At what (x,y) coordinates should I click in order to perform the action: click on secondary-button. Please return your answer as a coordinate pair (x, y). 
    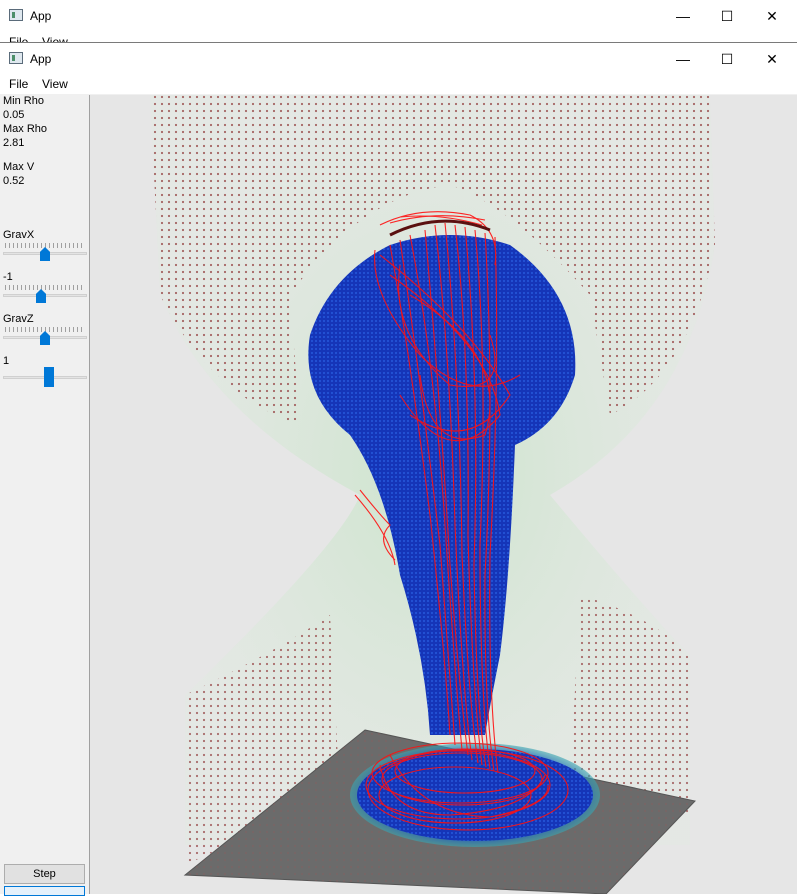
    Looking at the image, I should click on (44, 891).